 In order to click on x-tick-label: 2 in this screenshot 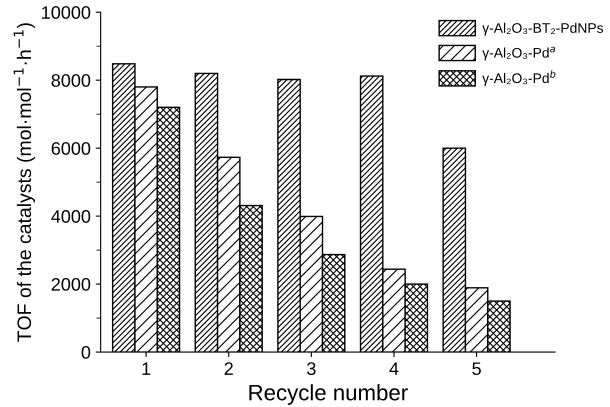, I will do `click(228, 368)`.